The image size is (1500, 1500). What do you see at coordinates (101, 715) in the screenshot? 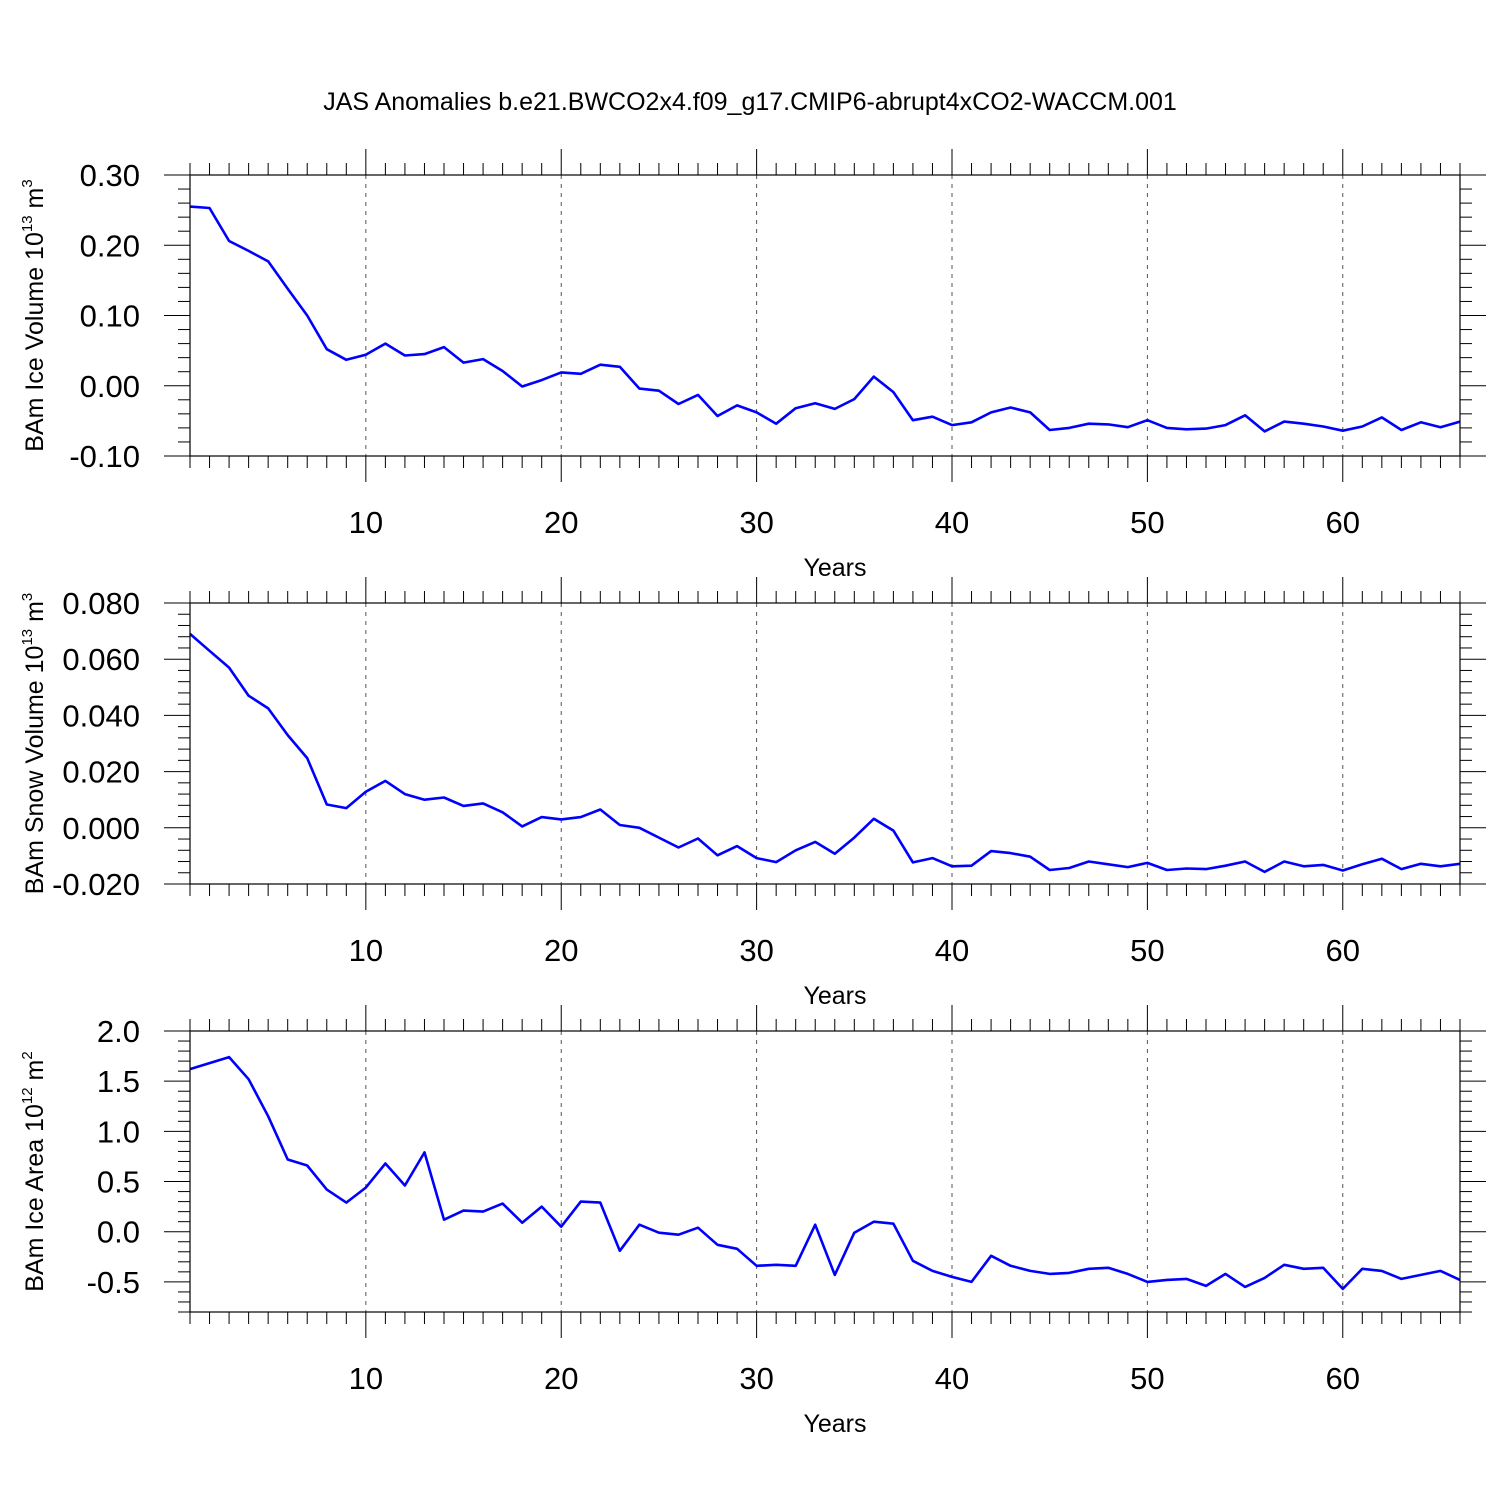
I see `y-tick-label: 0.040` at bounding box center [101, 715].